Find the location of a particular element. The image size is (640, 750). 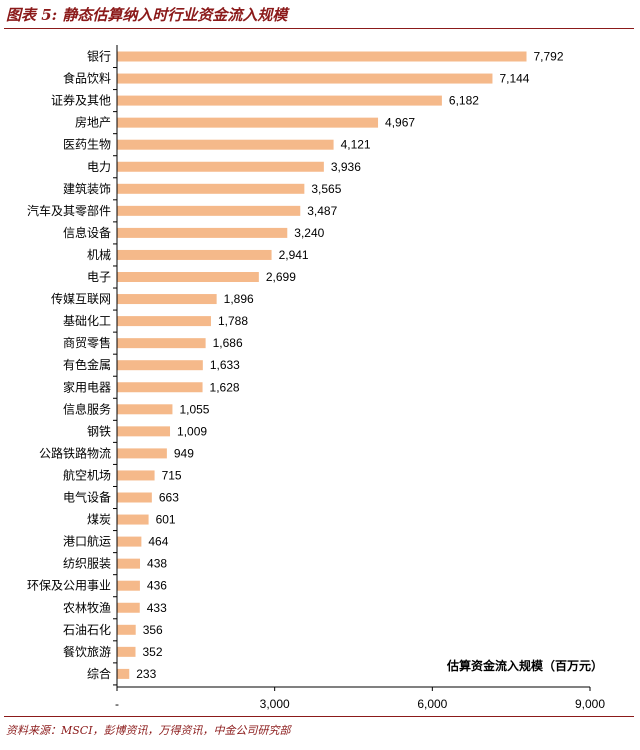

category-label: 房地产 is located at coordinates (93, 122).